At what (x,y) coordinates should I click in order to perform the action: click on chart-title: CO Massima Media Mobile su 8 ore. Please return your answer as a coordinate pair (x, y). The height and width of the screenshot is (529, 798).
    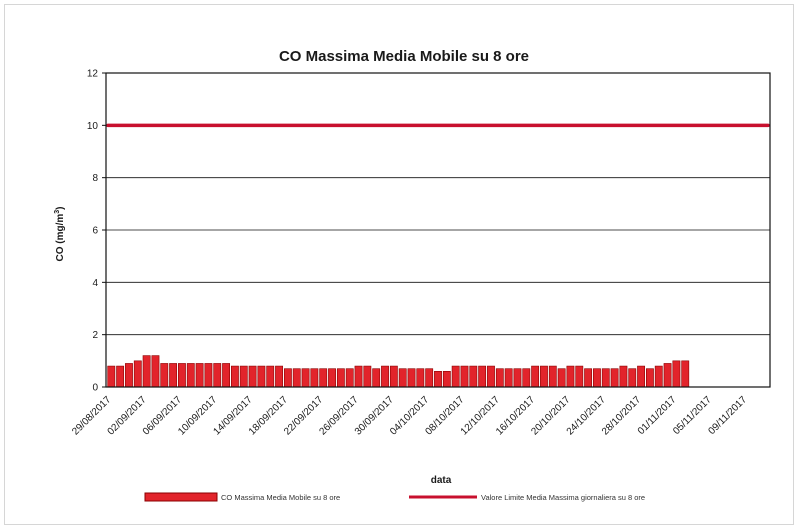
    Looking at the image, I should click on (404, 56).